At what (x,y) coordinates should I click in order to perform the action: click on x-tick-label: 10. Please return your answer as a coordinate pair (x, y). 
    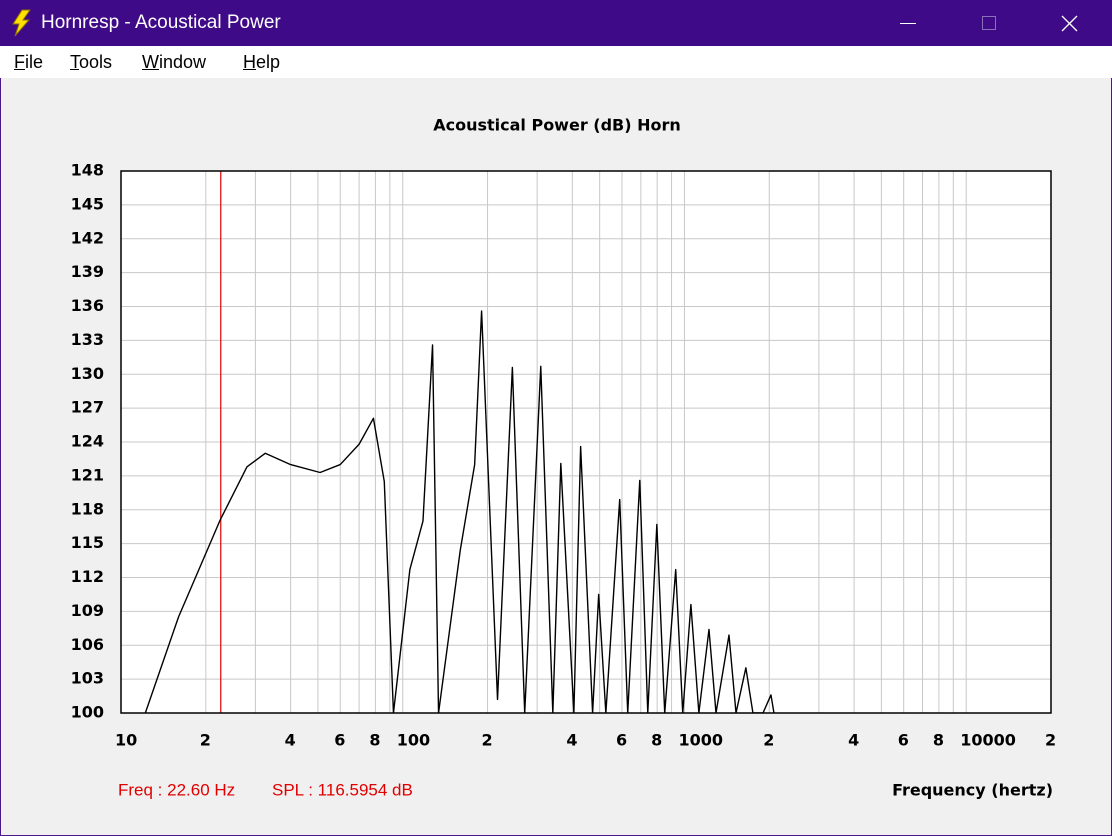
    Looking at the image, I should click on (126, 740).